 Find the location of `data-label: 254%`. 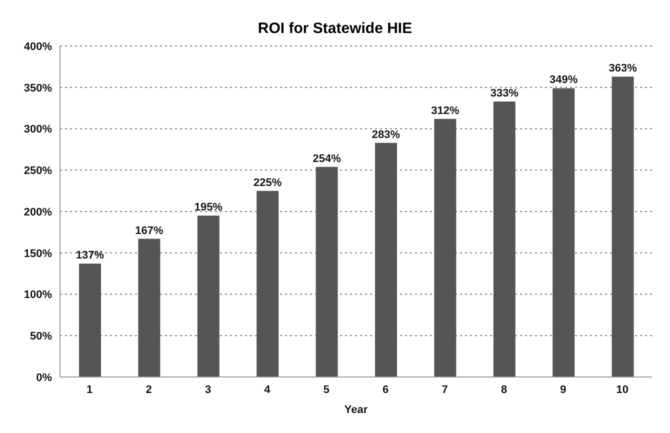

data-label: 254% is located at coordinates (327, 158).